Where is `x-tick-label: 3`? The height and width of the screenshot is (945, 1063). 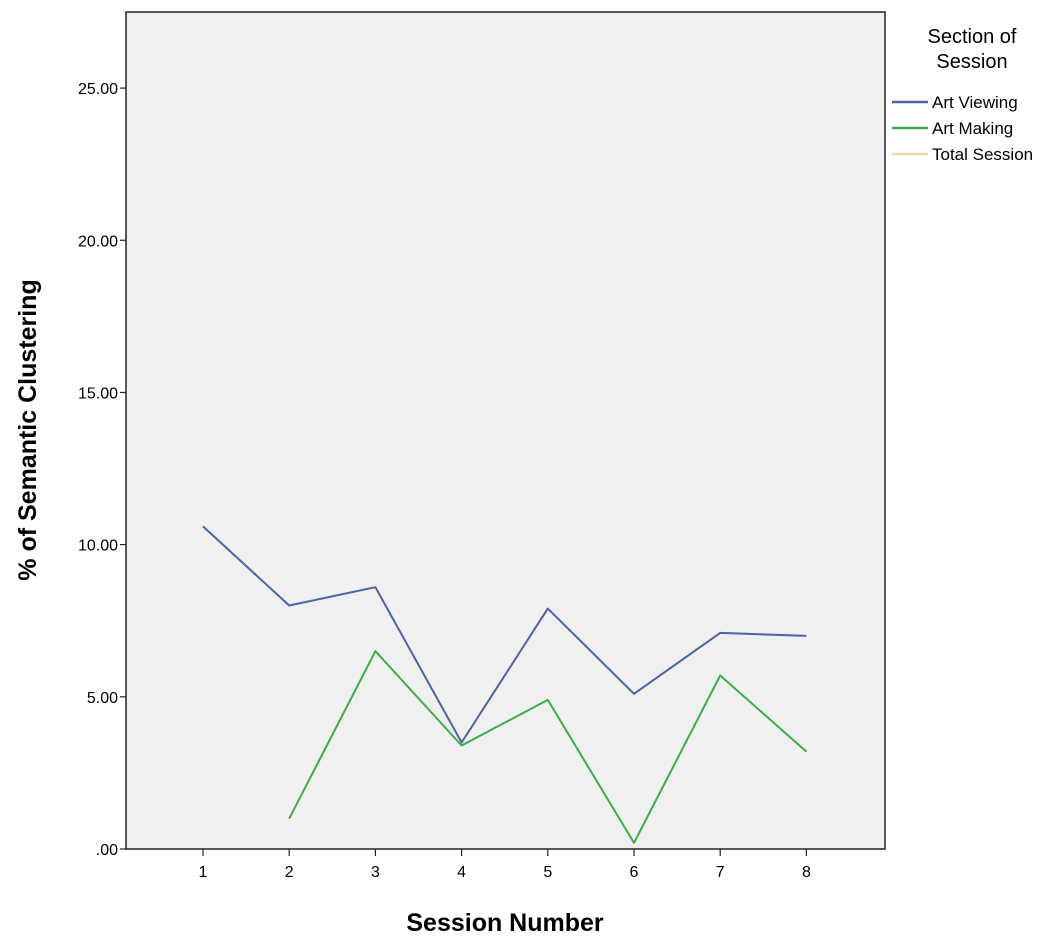
x-tick-label: 3 is located at coordinates (375, 872).